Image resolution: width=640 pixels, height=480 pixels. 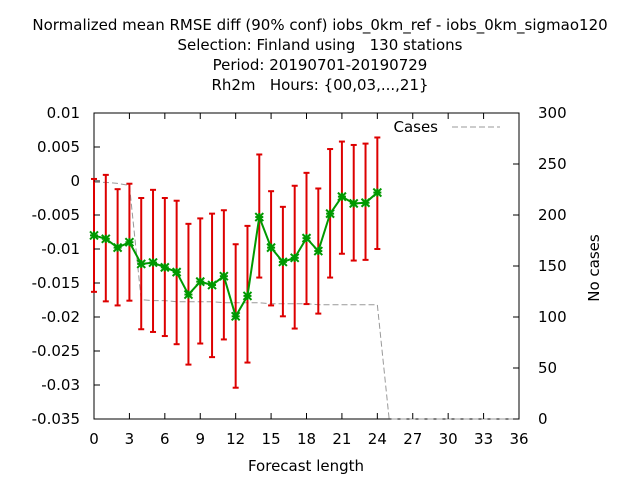 What do you see at coordinates (552, 266) in the screenshot?
I see `y2-tick-label: 150` at bounding box center [552, 266].